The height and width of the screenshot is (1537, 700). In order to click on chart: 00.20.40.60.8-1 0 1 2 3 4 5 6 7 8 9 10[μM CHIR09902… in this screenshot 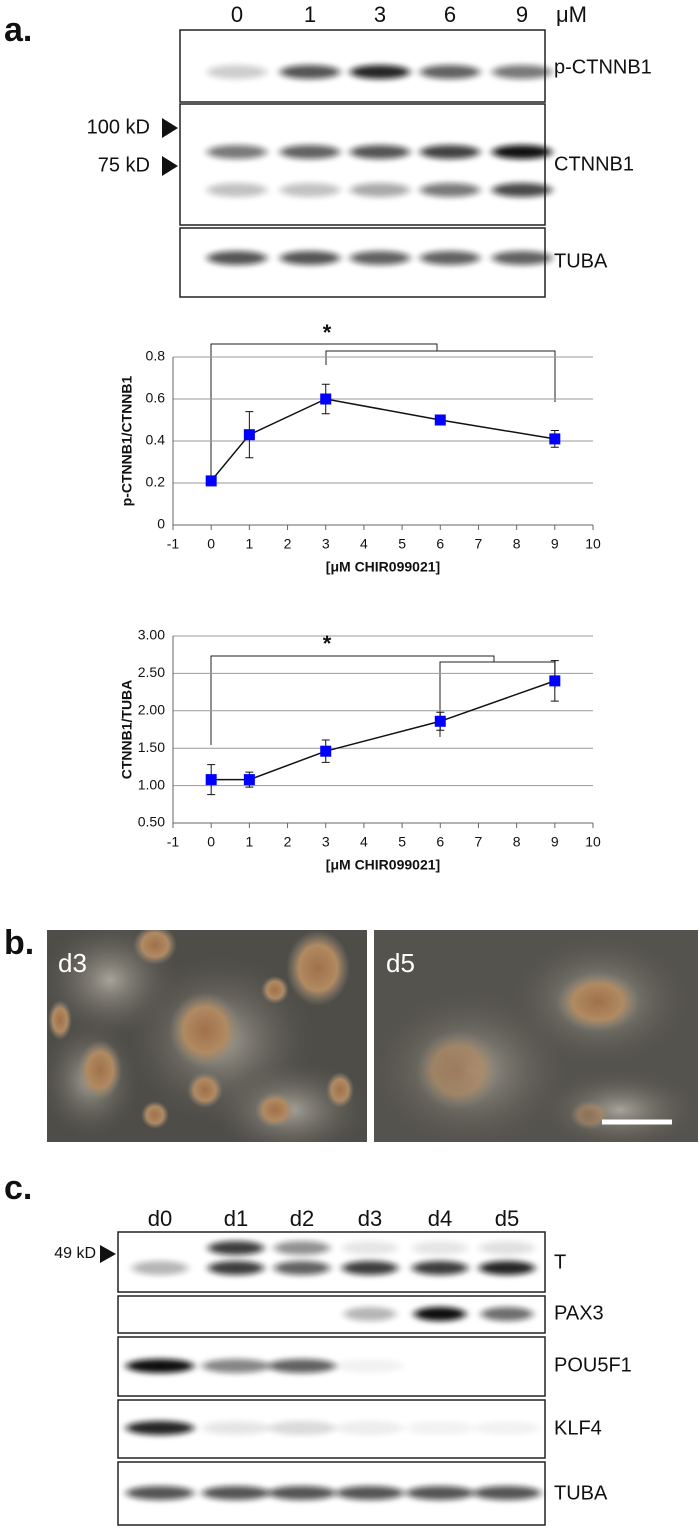, I will do `click(360, 447)`.